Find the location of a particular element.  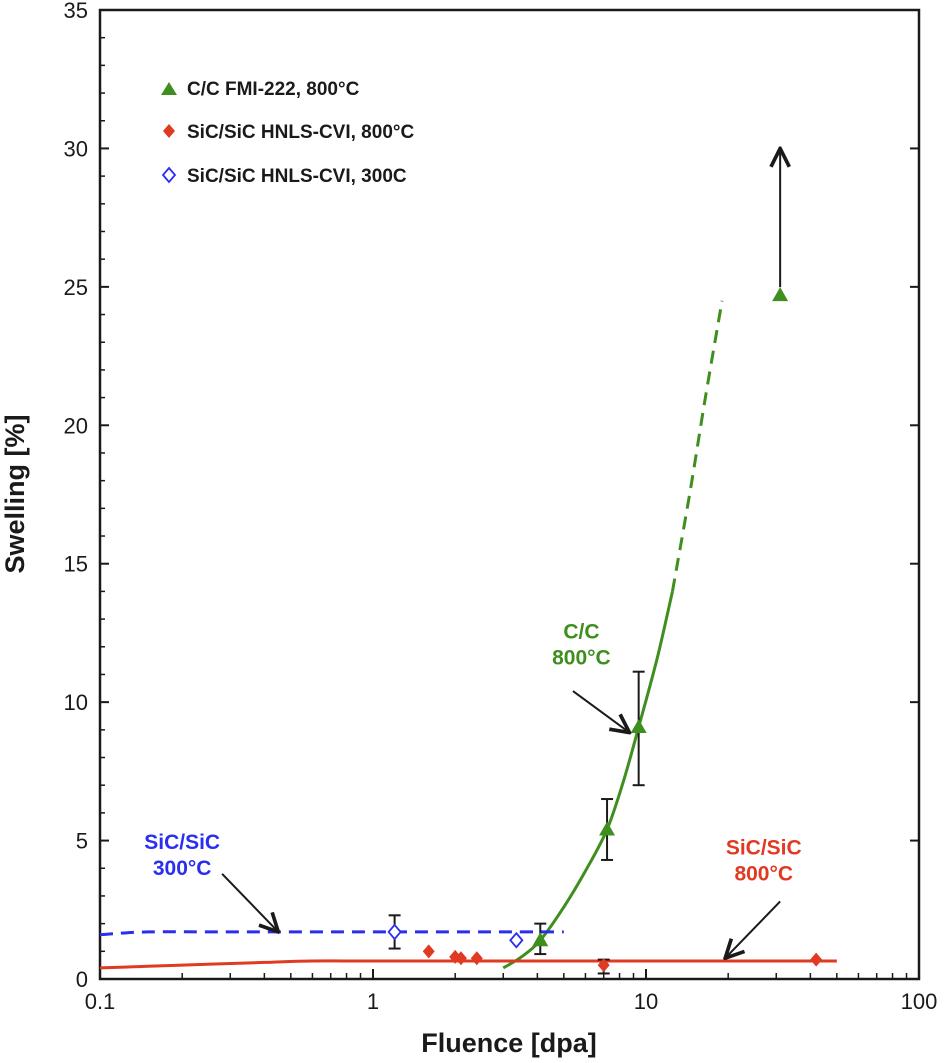

y-tick-label: 30 is located at coordinates (76, 148).